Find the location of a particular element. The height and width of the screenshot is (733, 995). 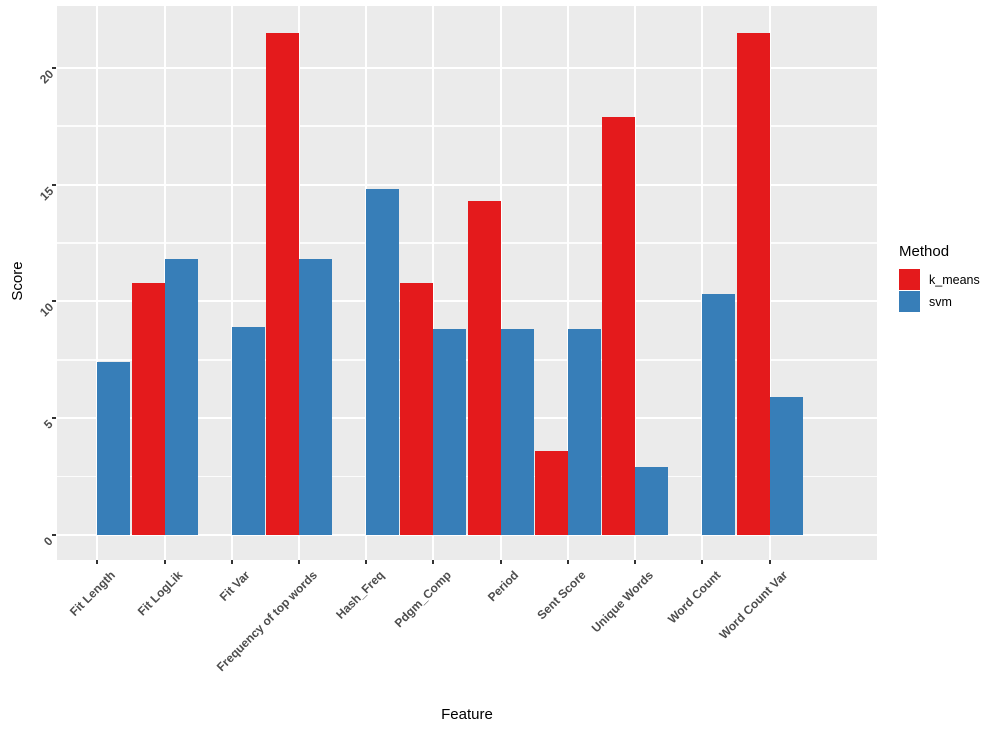

y-tick-label: 0 is located at coordinates (48, 541).